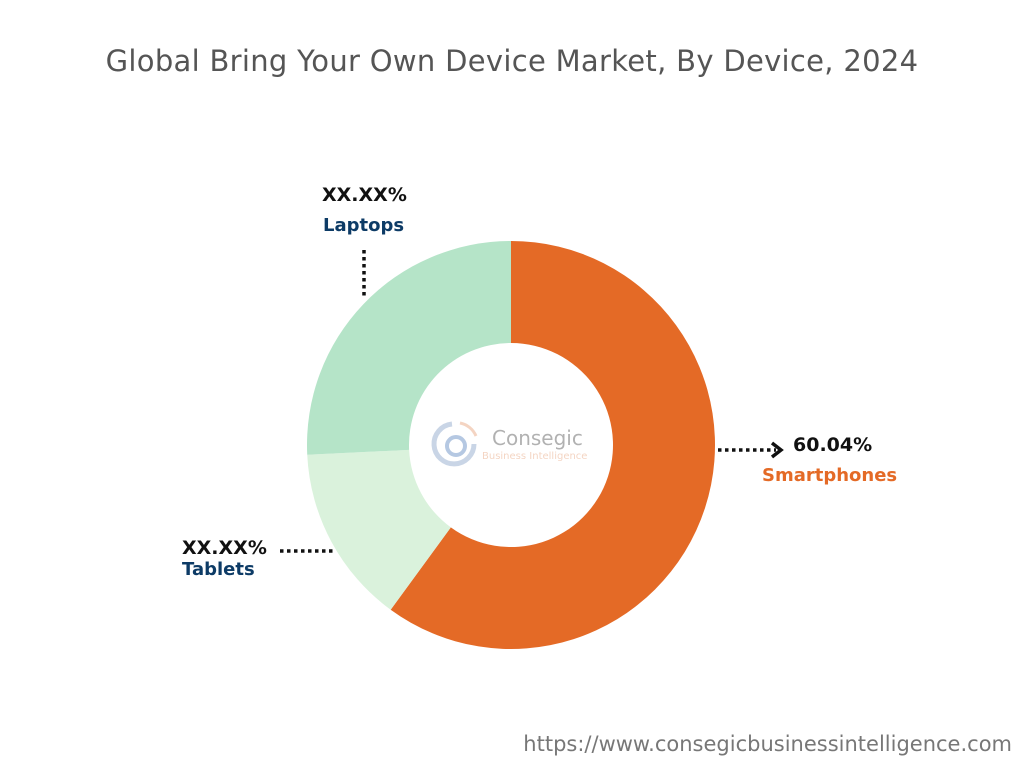 The width and height of the screenshot is (1024, 768). What do you see at coordinates (830, 475) in the screenshot?
I see `smartphones-label: Smartphones` at bounding box center [830, 475].